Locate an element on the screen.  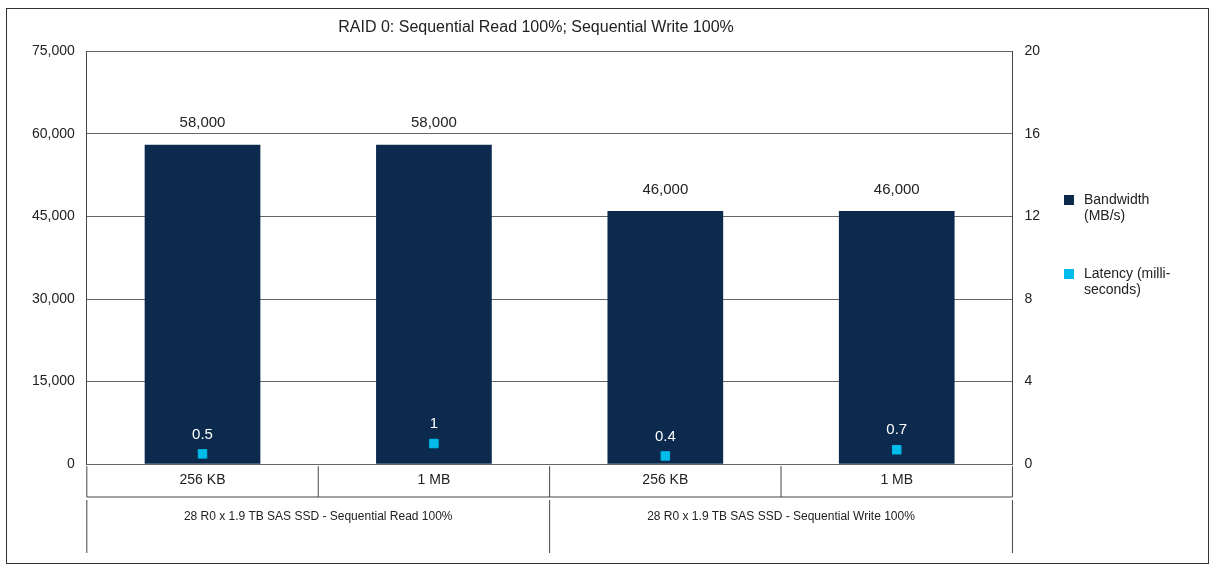
chart-title: RAID 0: Sequential Read 100%; Sequential Write 100% is located at coordinates (536, 27).